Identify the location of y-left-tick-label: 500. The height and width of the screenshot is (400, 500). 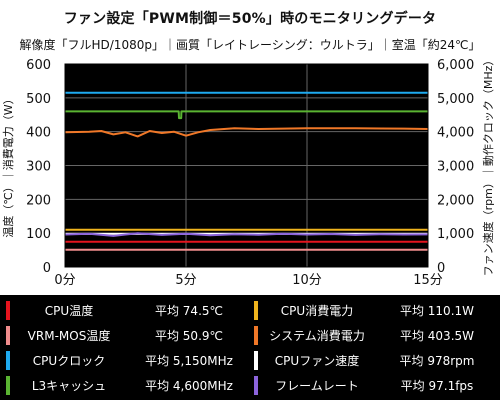
(38, 99).